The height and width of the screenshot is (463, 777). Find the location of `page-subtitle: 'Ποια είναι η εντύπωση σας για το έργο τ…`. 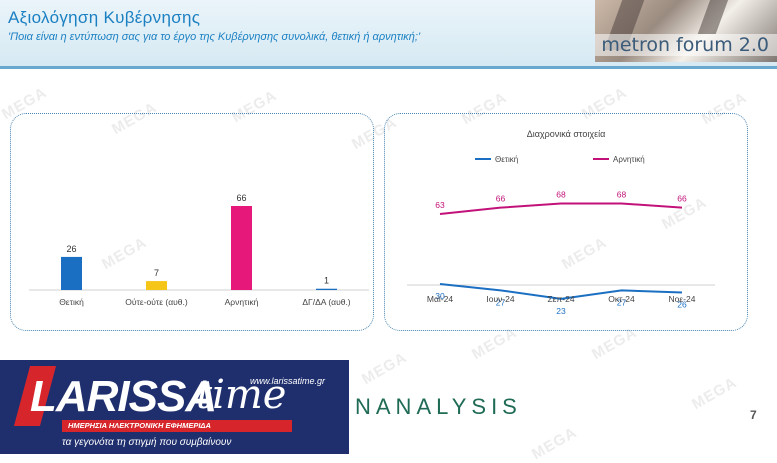

page-subtitle: 'Ποια είναι η εντύπωση σας για το έργο τ… is located at coordinates (214, 37).